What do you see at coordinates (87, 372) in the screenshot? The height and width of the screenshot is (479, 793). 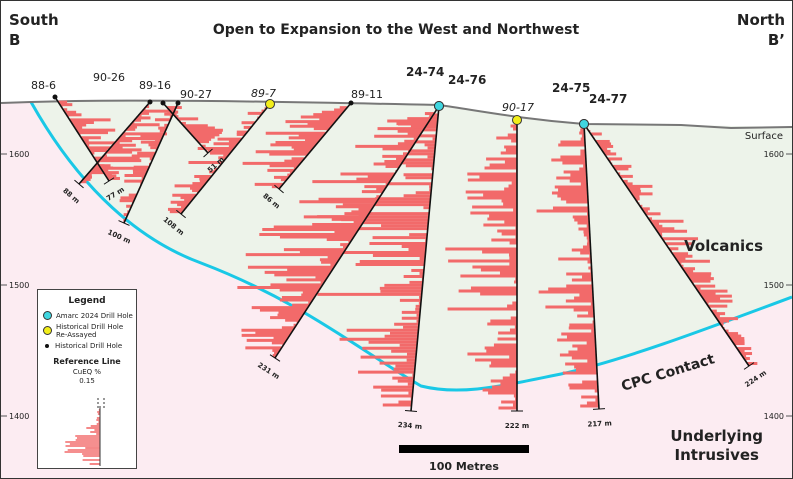 I see `reference-unit: CuEQ %` at bounding box center [87, 372].